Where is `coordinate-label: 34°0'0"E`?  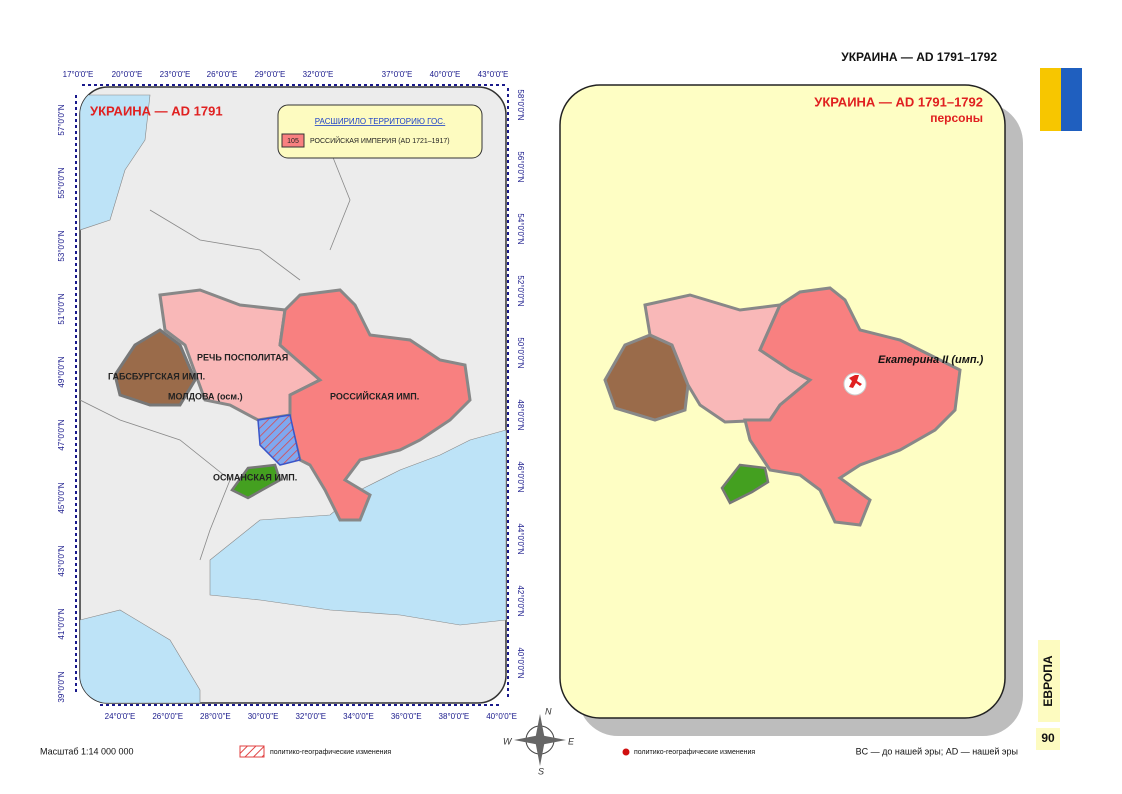
coordinate-label: 34°0'0"E is located at coordinates (358, 716).